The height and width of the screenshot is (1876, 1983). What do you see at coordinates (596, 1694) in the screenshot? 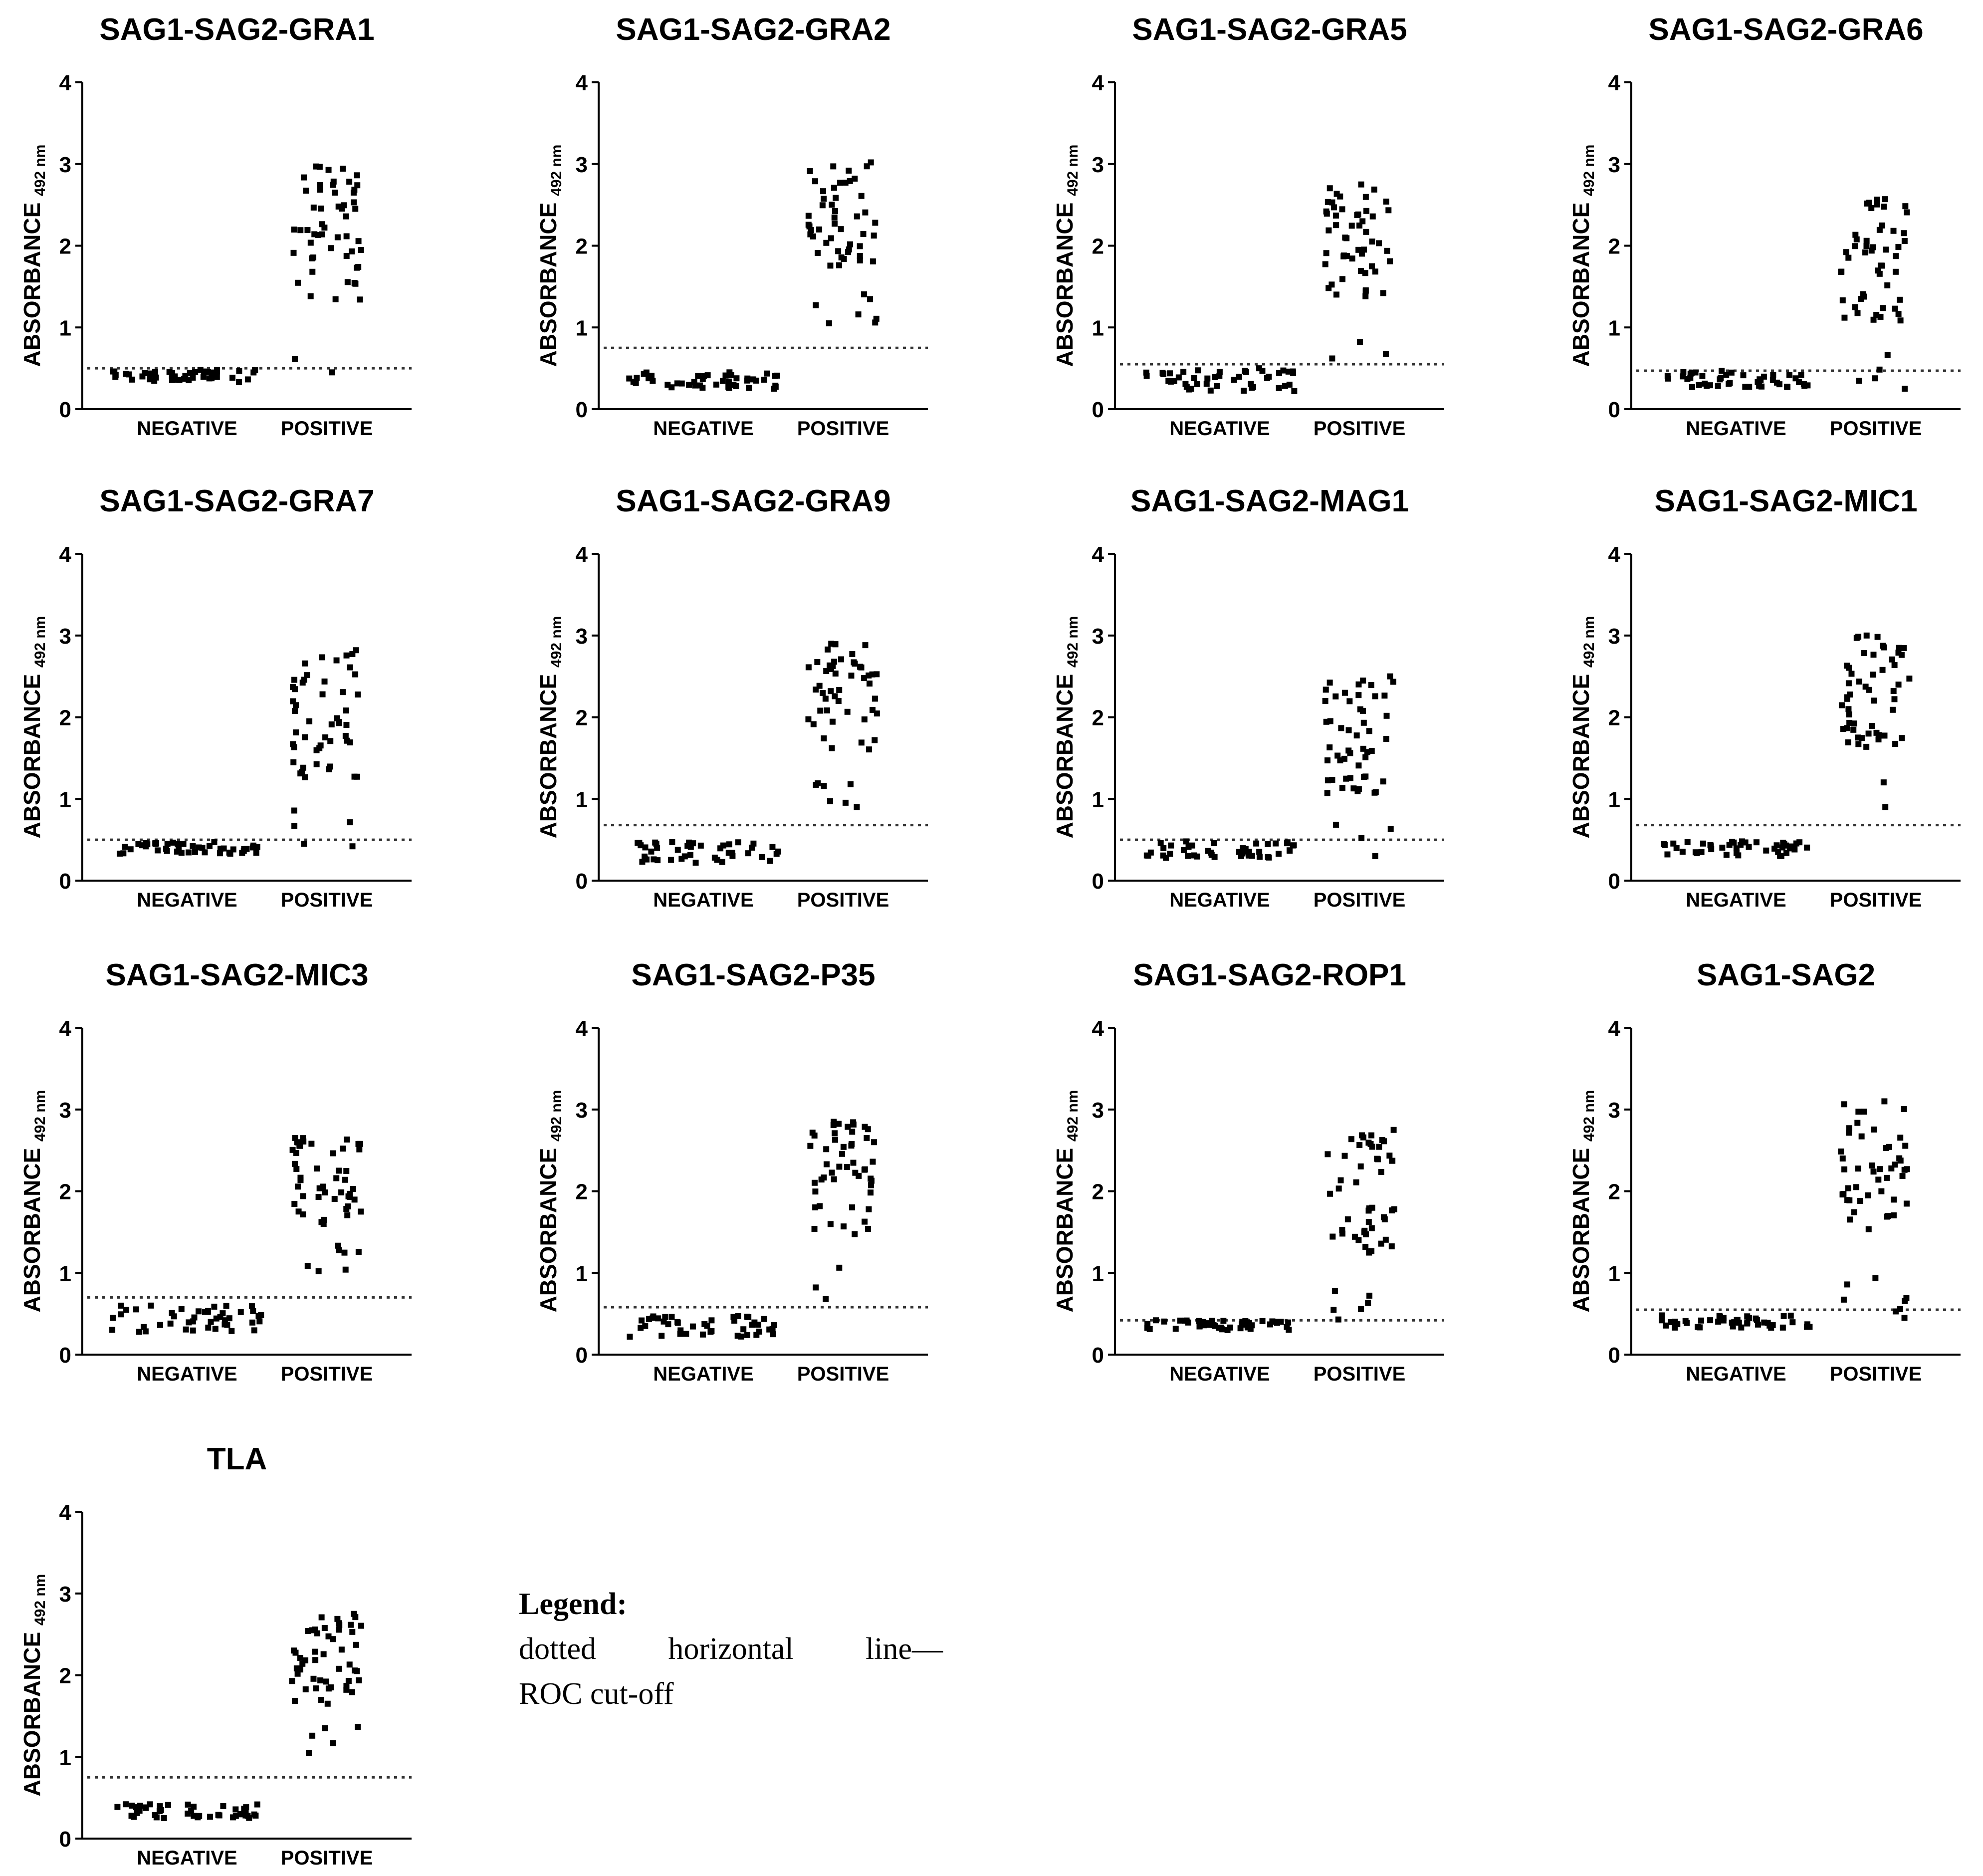
I see `legend-line-2: ROC cut-off` at bounding box center [596, 1694].